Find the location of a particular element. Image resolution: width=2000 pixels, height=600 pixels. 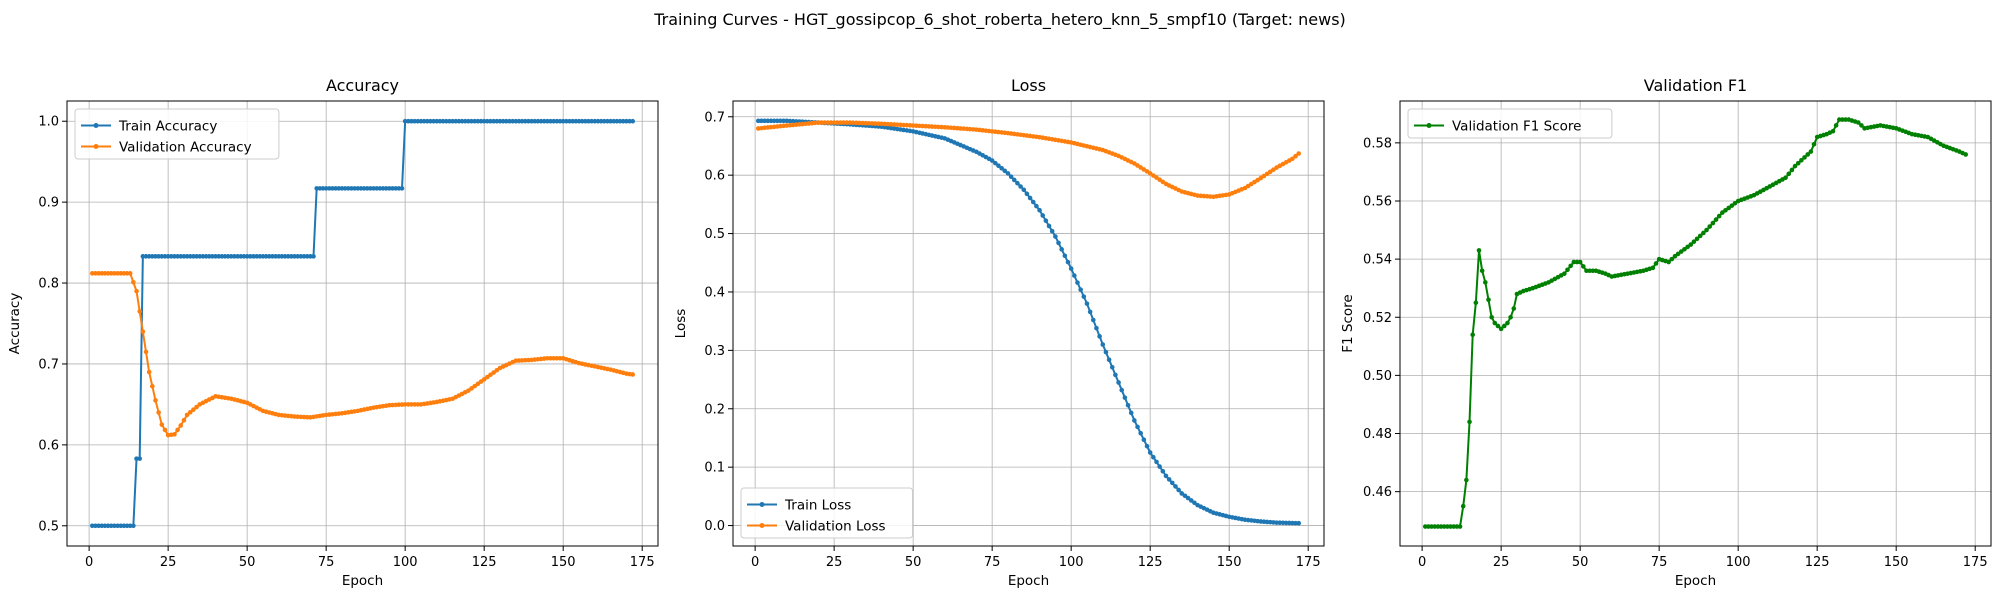

y-tick-label: 0.7 is located at coordinates (714, 117).